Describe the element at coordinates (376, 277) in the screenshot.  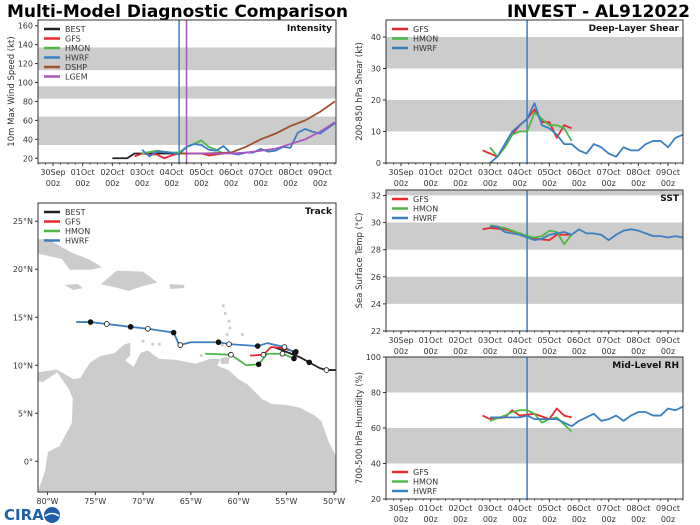
I see `y-tick-label: 26` at that location.